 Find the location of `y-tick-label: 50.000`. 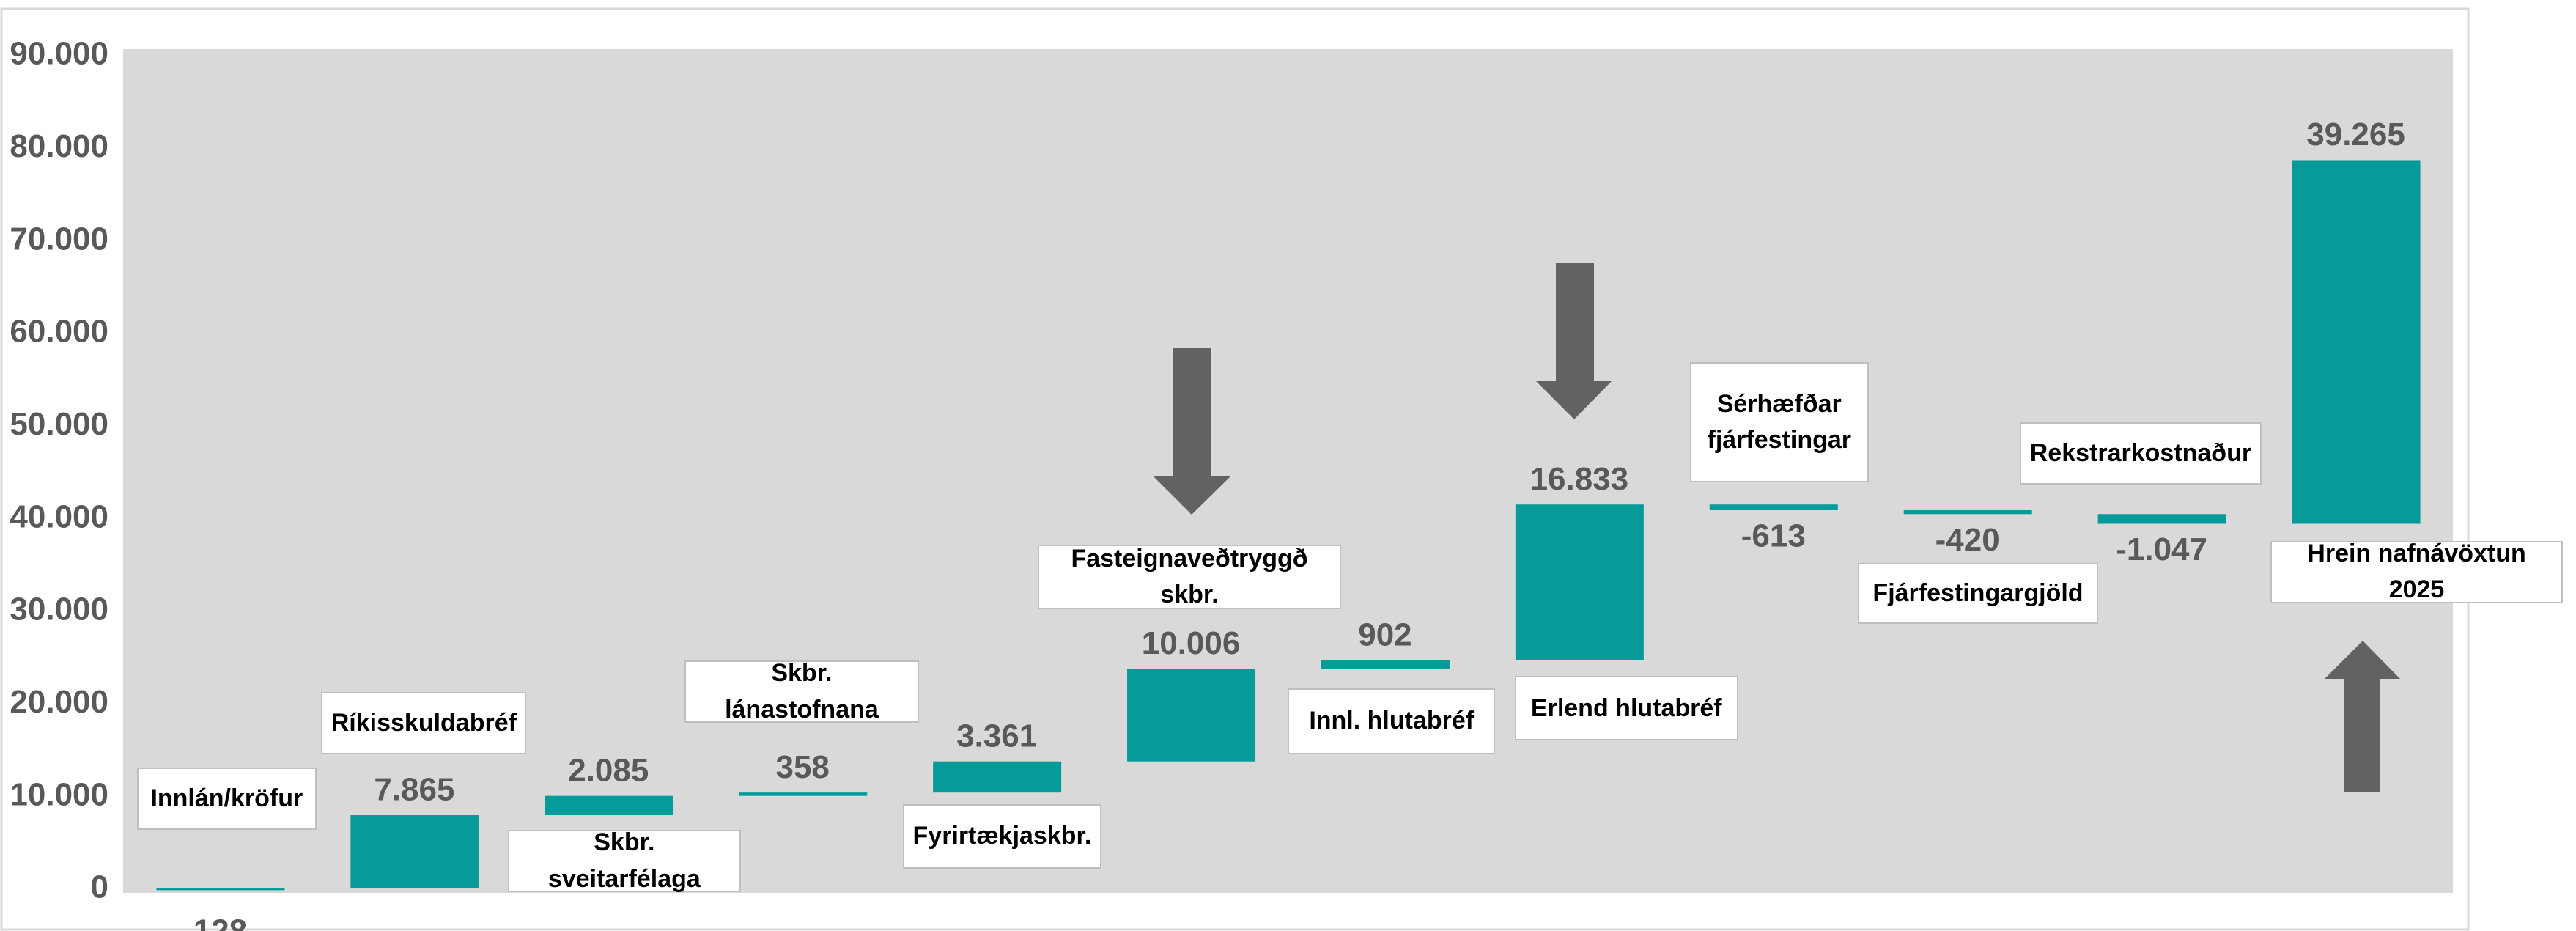

y-tick-label: 50.000 is located at coordinates (59, 424).